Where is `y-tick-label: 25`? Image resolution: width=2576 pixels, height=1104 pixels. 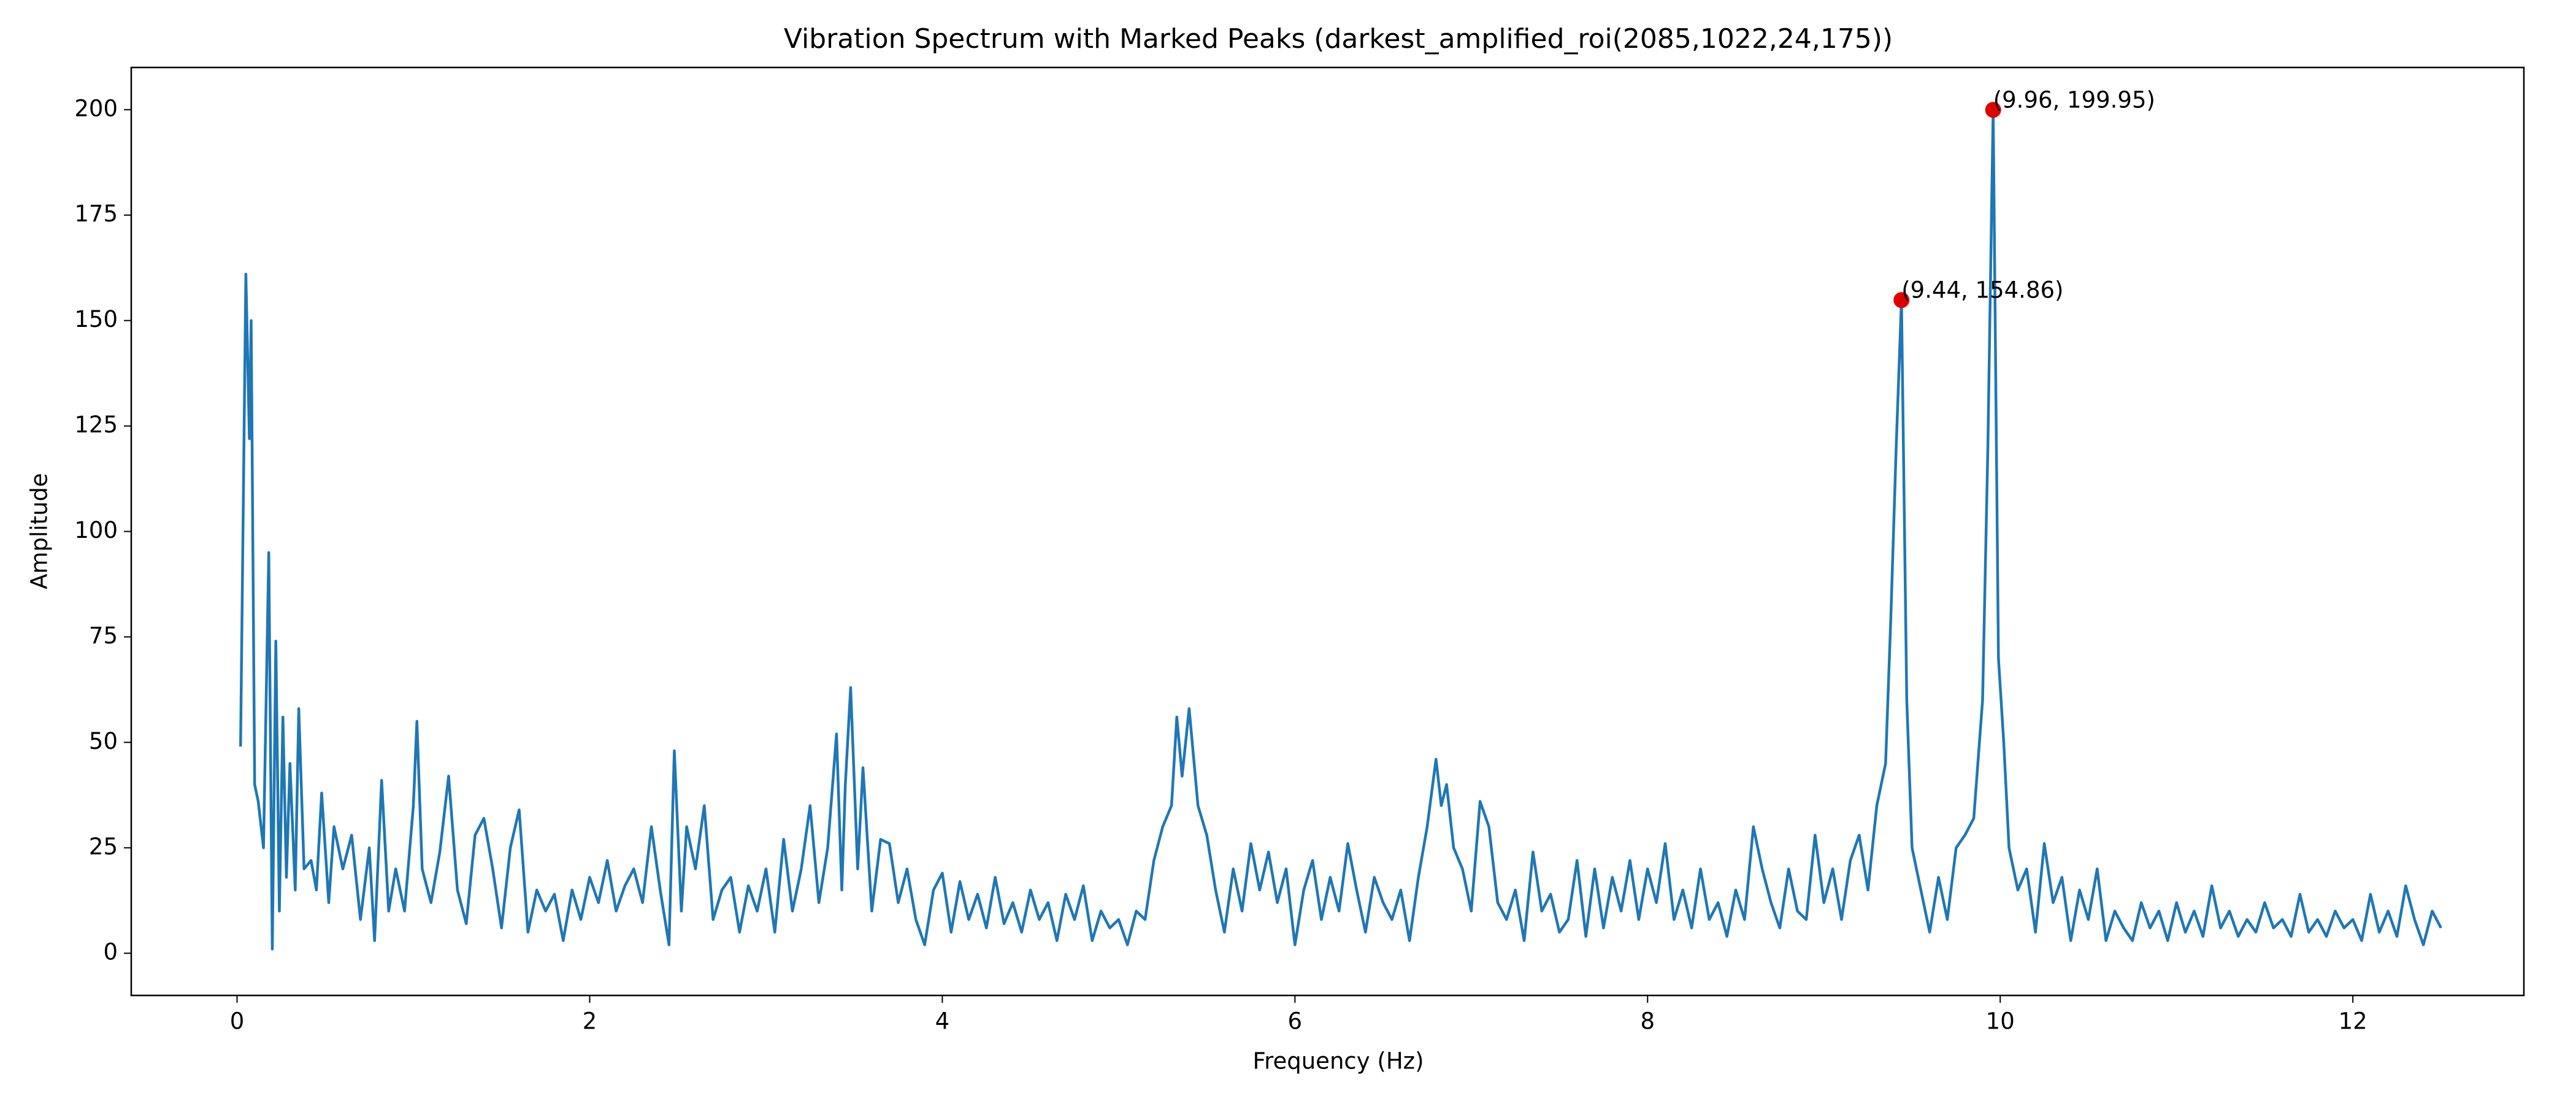
y-tick-label: 25 is located at coordinates (103, 847).